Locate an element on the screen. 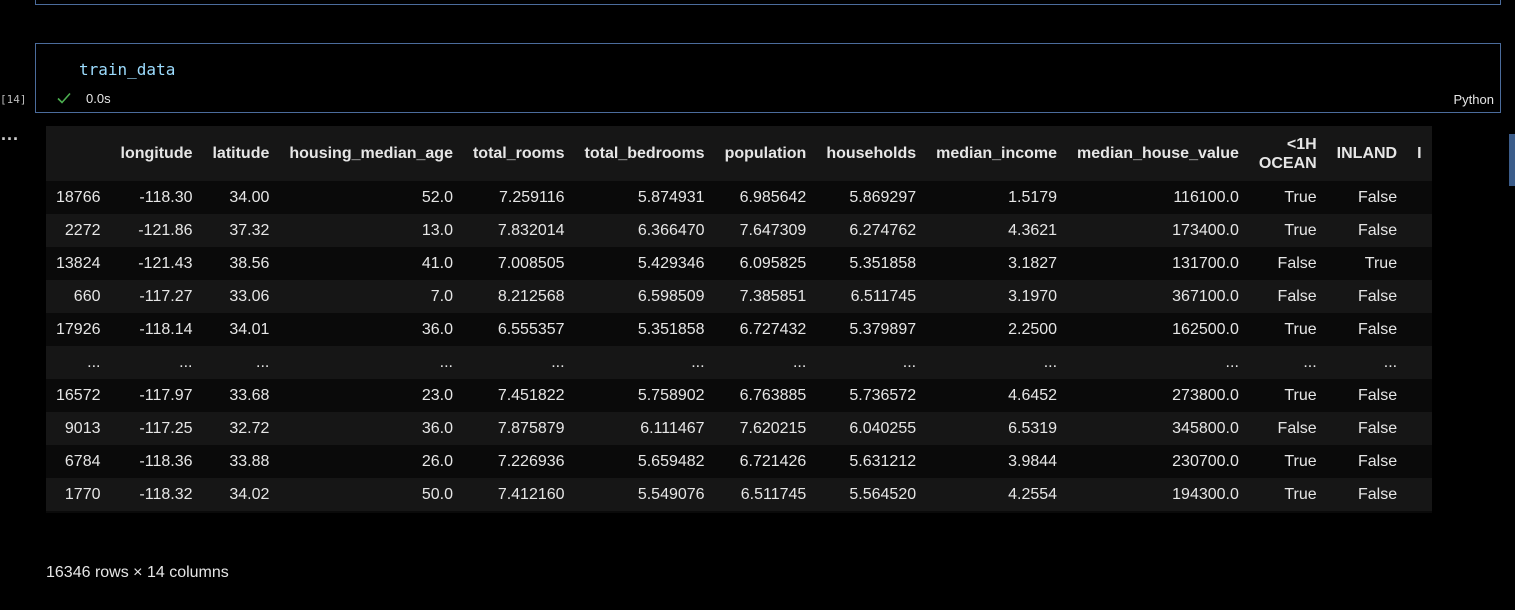 The width and height of the screenshot is (1515, 610). table-cell: 6.274762 is located at coordinates (883, 230).